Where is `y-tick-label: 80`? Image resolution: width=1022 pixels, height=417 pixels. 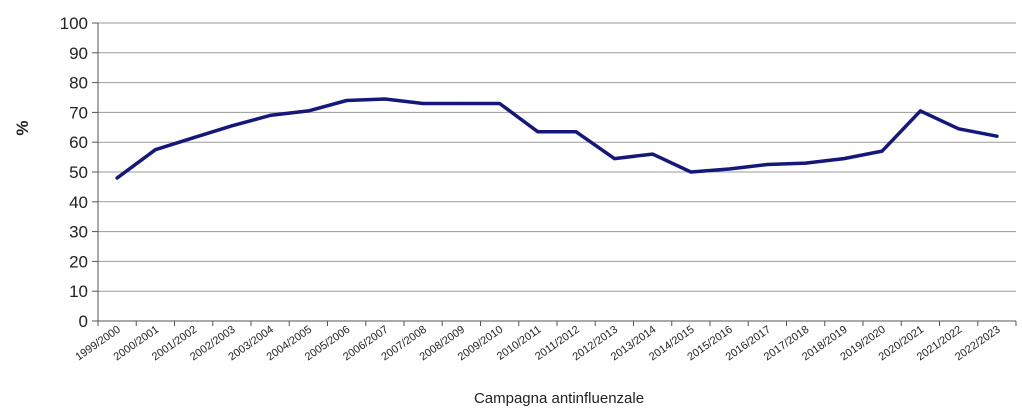 y-tick-label: 80 is located at coordinates (78, 83).